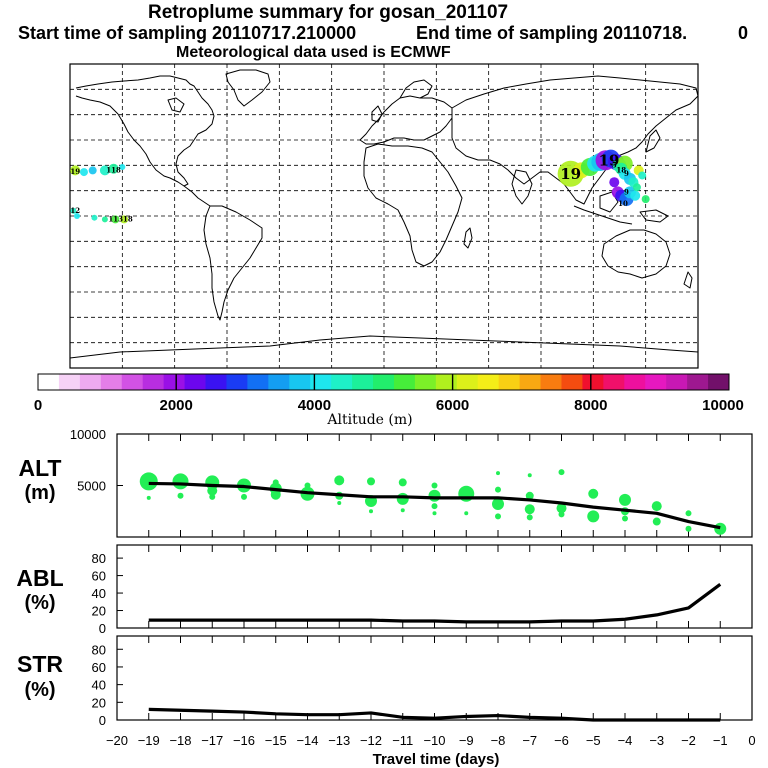 This screenshot has height=768, width=768. I want to click on x-tick-label: −6, so click(561, 740).